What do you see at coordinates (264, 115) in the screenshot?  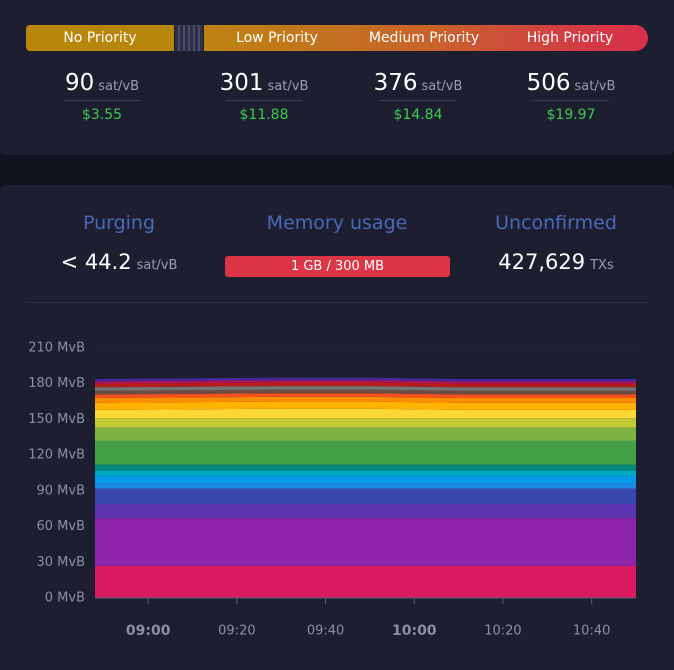 I see `fee-fiat: $11.88` at bounding box center [264, 115].